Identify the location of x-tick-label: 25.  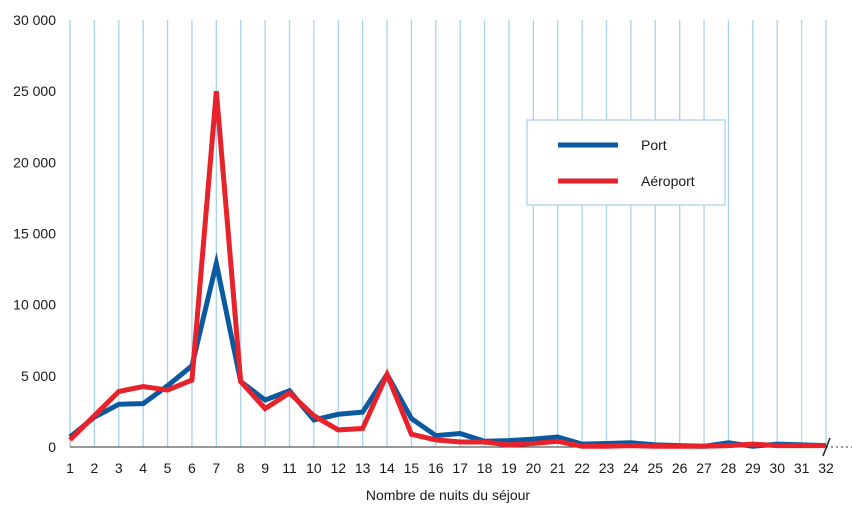
(656, 468).